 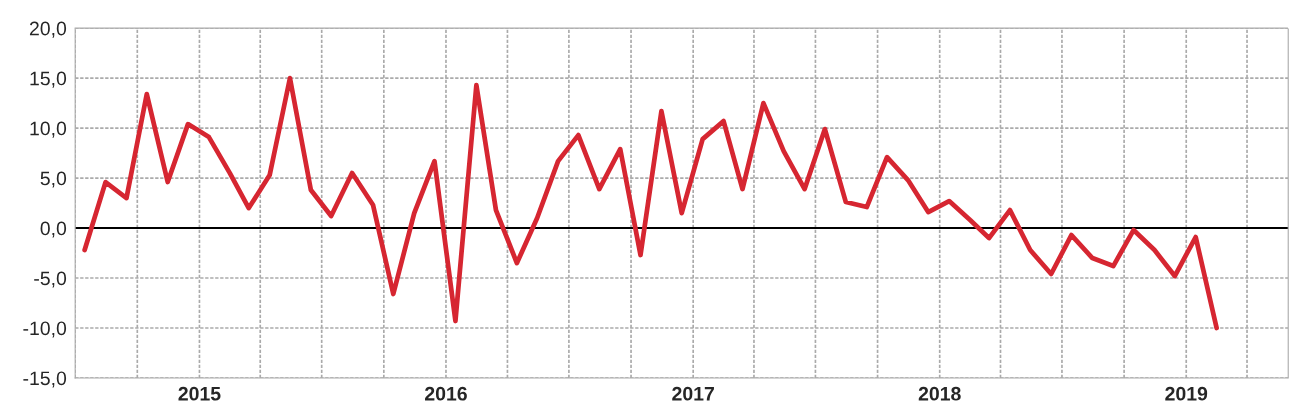 What do you see at coordinates (48, 29) in the screenshot?
I see `y-tick-label: 20,0` at bounding box center [48, 29].